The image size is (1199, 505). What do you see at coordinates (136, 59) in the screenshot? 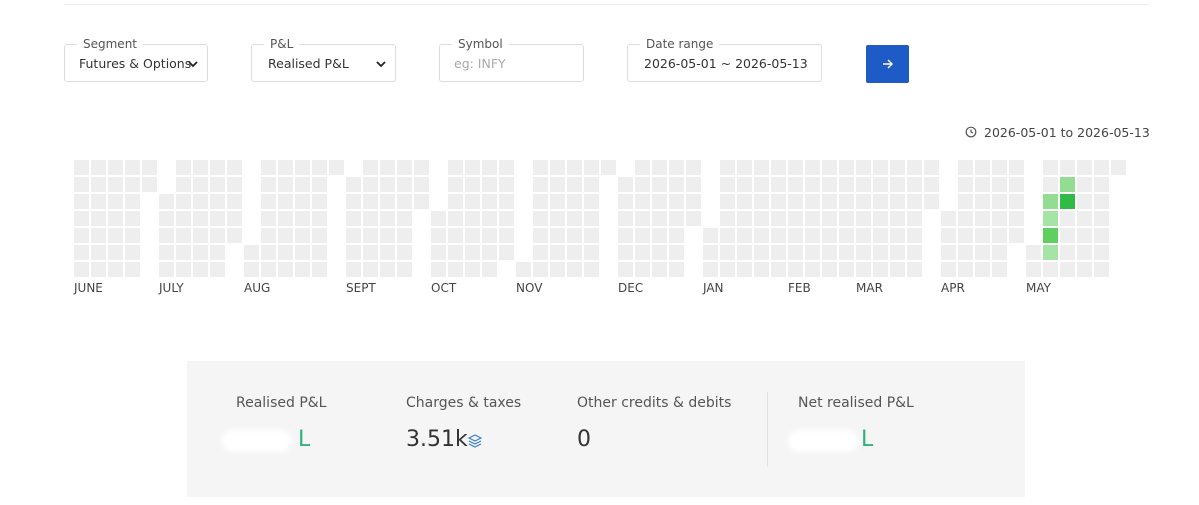
I see `segment-select: Segment Futures & Options` at bounding box center [136, 59].